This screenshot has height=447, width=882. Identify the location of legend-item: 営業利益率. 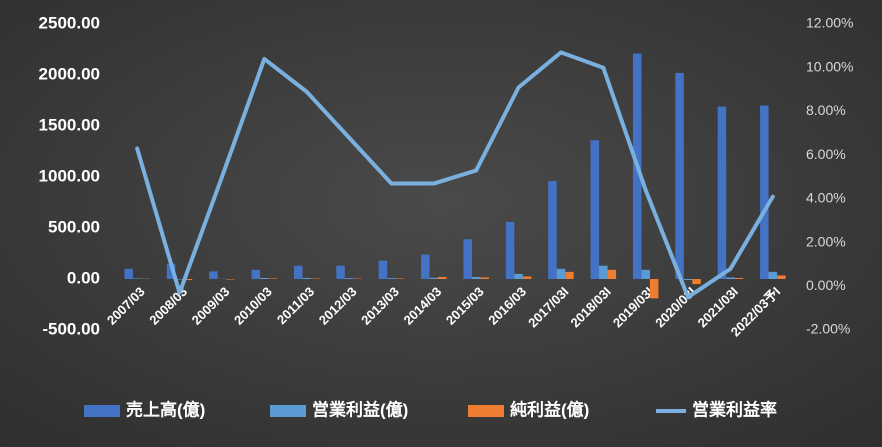
(716, 409).